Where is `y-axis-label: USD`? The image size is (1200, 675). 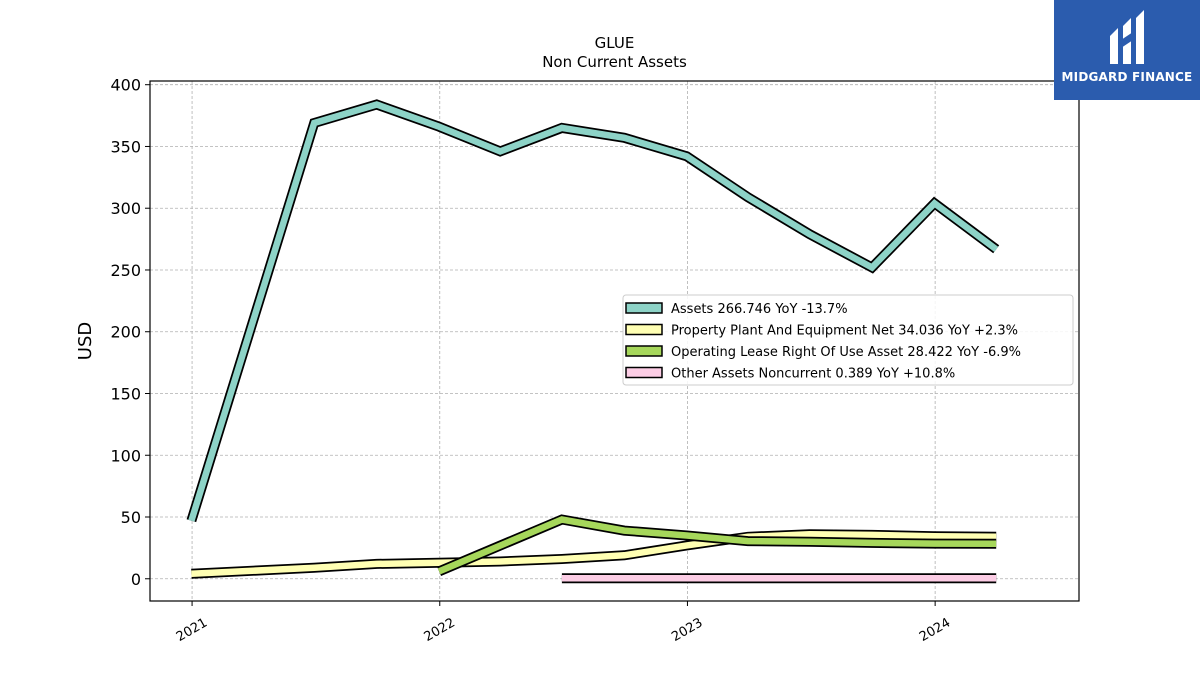
y-axis-label: USD is located at coordinates (85, 341).